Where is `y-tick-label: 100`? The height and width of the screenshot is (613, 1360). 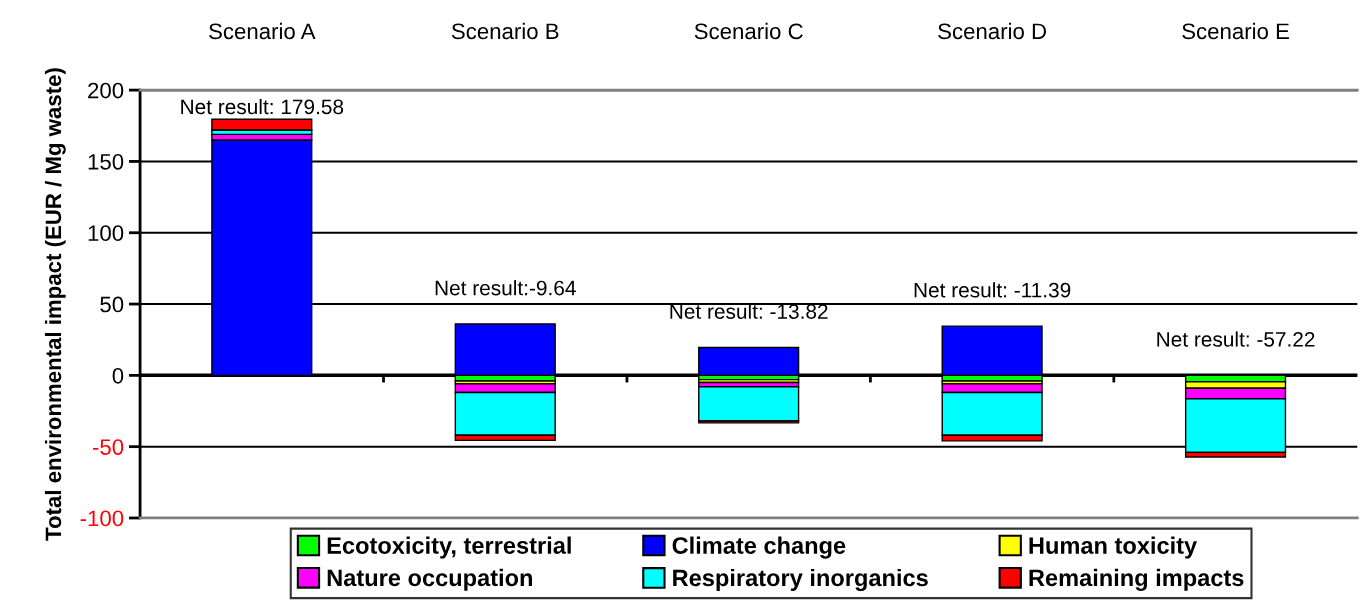
y-tick-label: 100 is located at coordinates (106, 233).